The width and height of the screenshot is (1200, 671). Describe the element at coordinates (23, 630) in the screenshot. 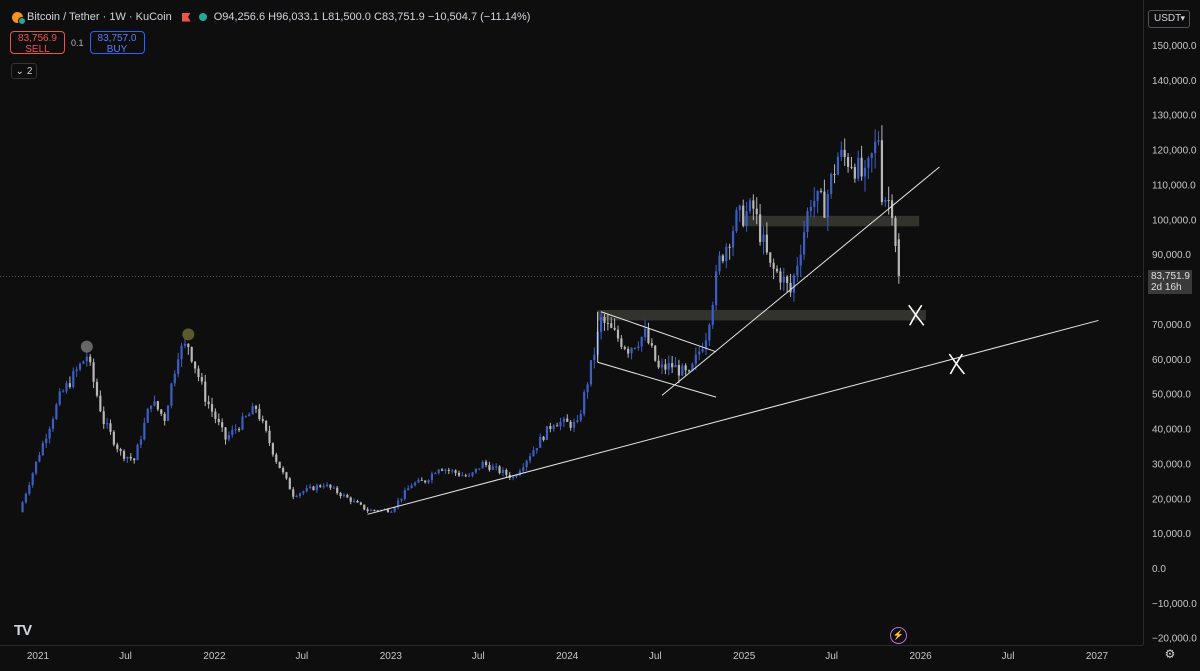

I see `tradingview-logo: TV` at that location.